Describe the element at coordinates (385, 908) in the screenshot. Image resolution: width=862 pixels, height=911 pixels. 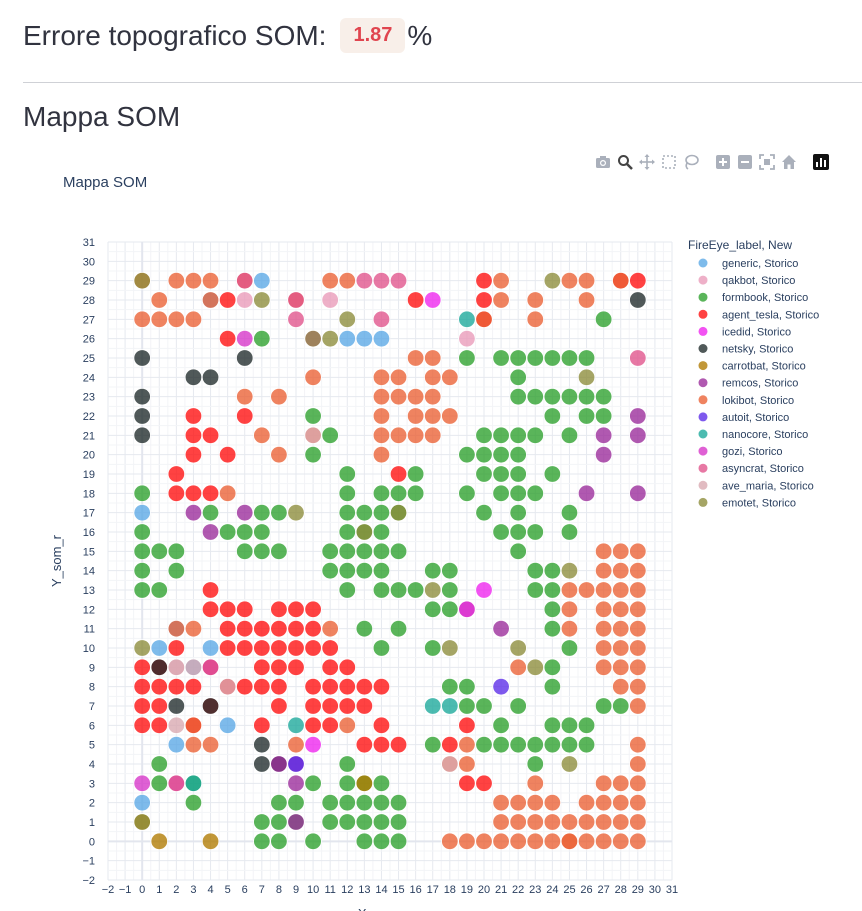
I see `x-axis-title: X_som_c` at that location.